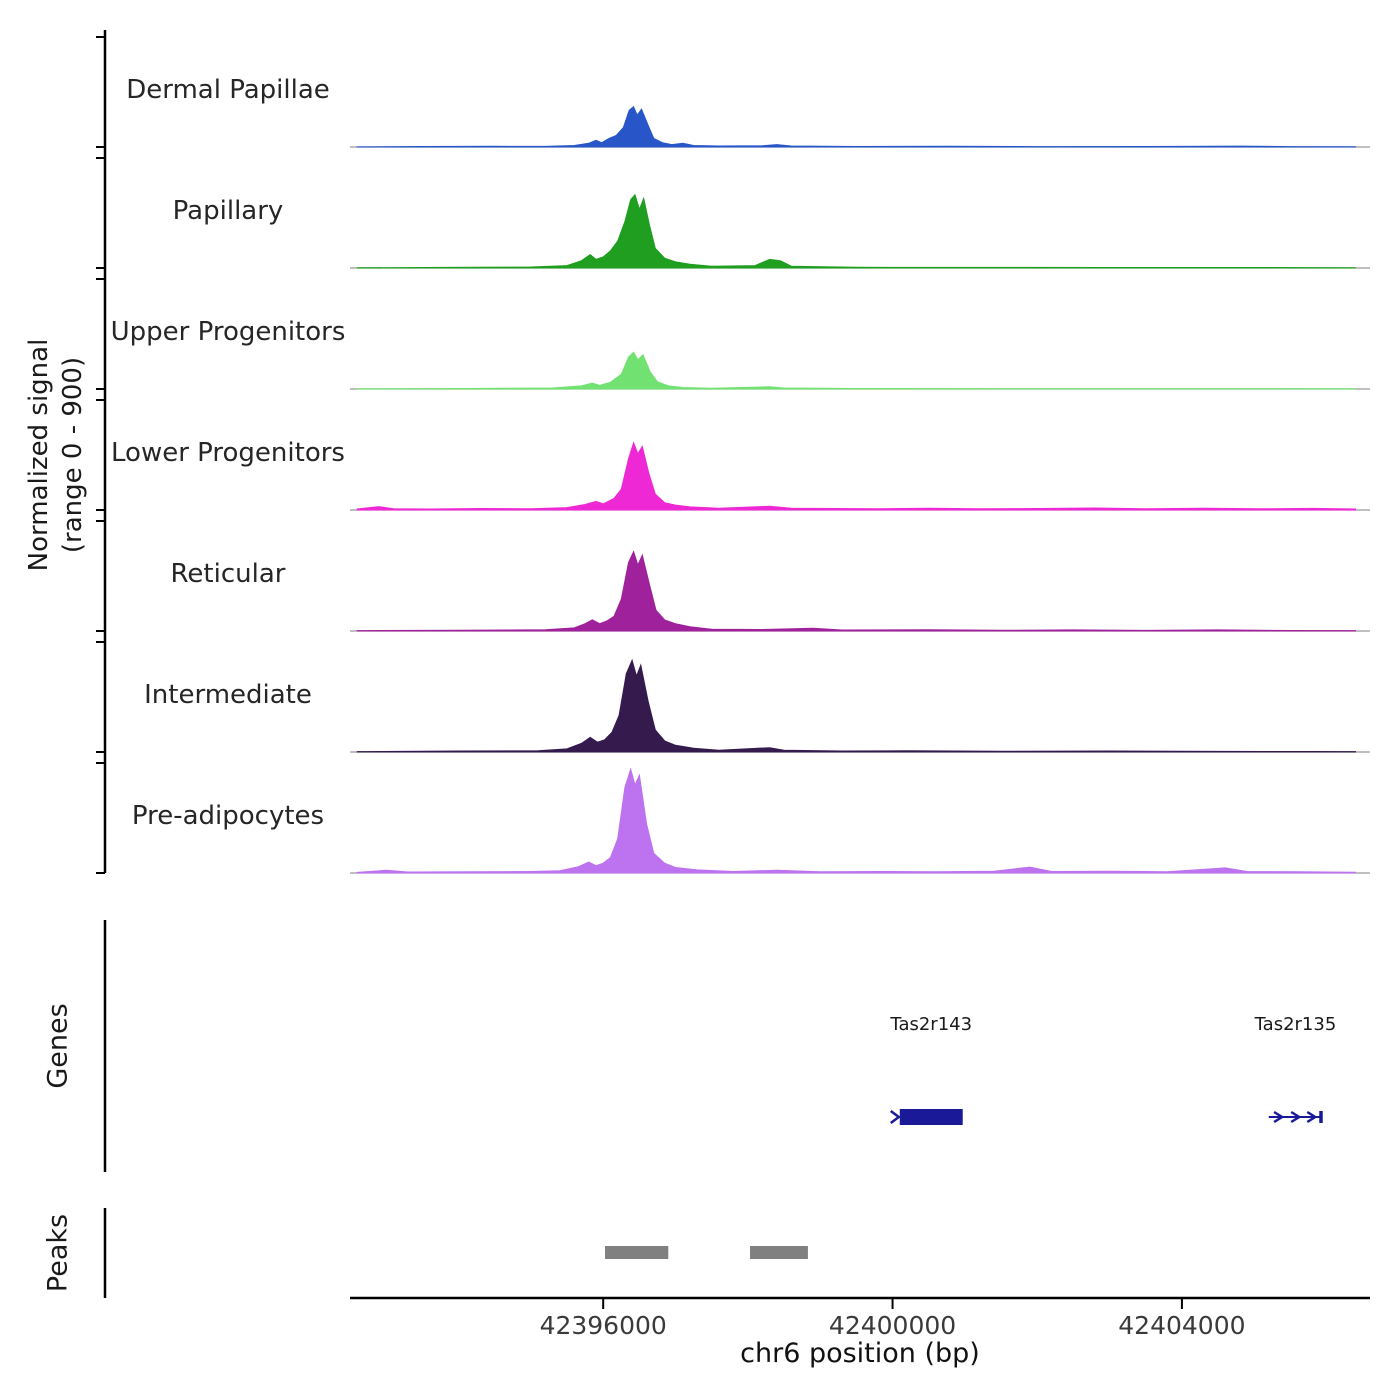 Image resolution: width=1400 pixels, height=1400 pixels. What do you see at coordinates (895, 1117) in the screenshot?
I see `gene-strand-arrow-tas2r143` at bounding box center [895, 1117].